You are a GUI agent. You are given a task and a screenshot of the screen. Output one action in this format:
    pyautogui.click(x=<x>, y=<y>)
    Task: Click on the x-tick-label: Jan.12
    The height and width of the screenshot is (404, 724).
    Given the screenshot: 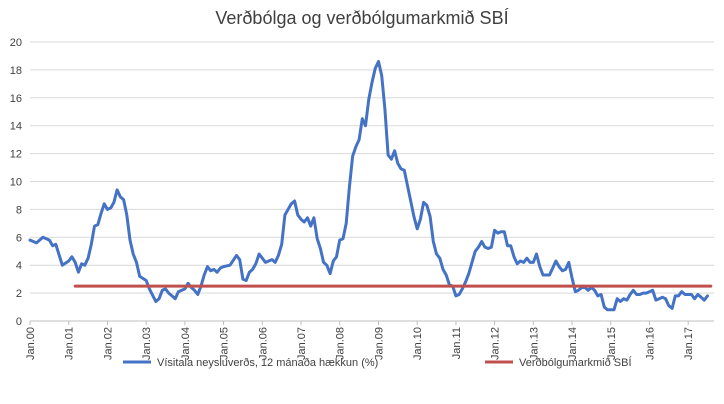 What is the action you would take?
    pyautogui.click(x=496, y=343)
    